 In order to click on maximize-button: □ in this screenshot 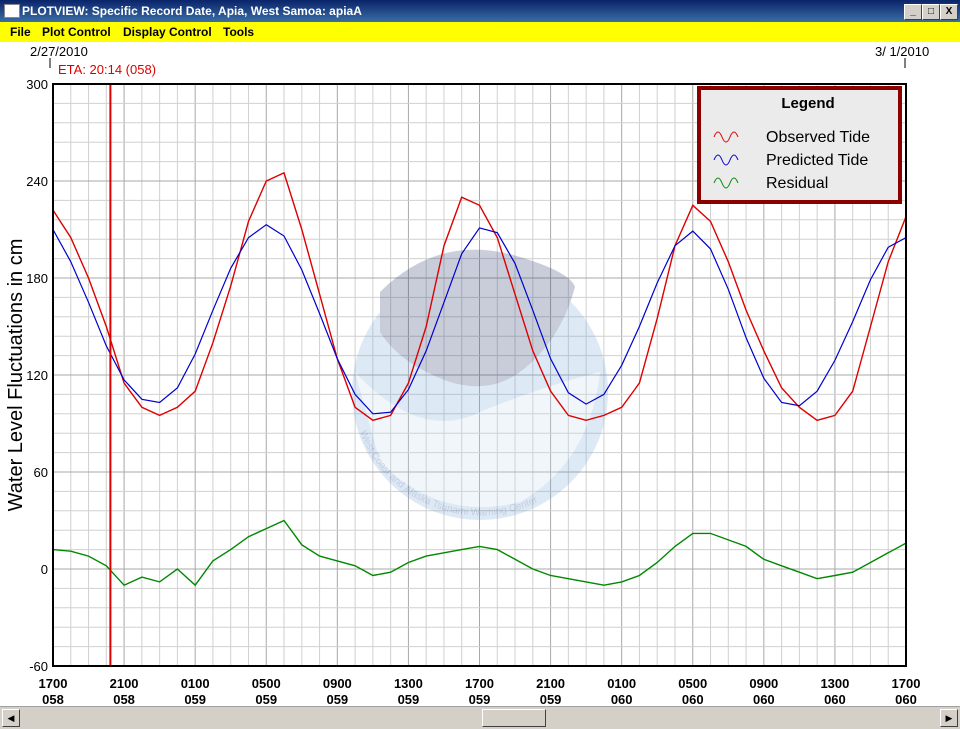, I will do `click(931, 12)`.